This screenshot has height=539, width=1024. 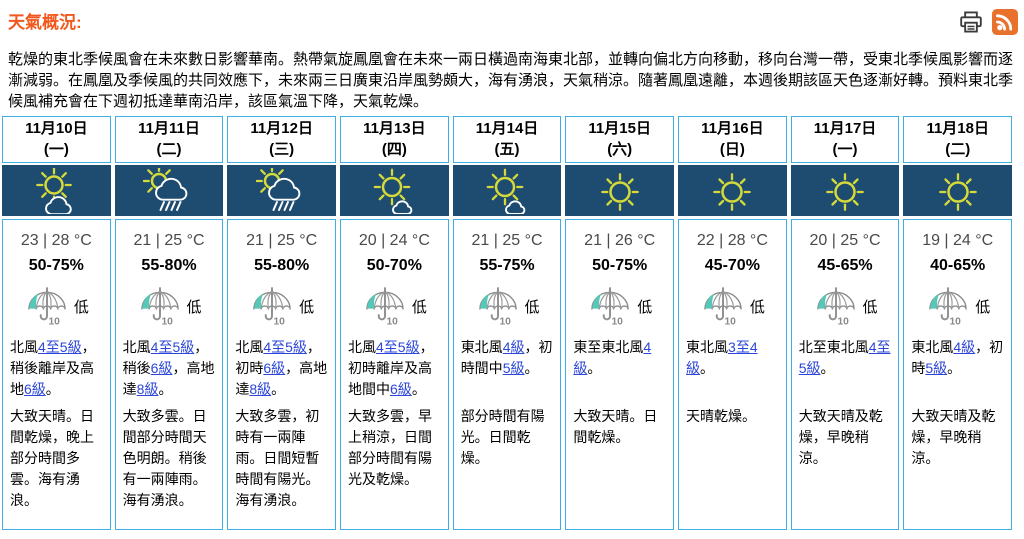 I want to click on temperature-range: 23 | 28 °C, so click(x=56, y=240).